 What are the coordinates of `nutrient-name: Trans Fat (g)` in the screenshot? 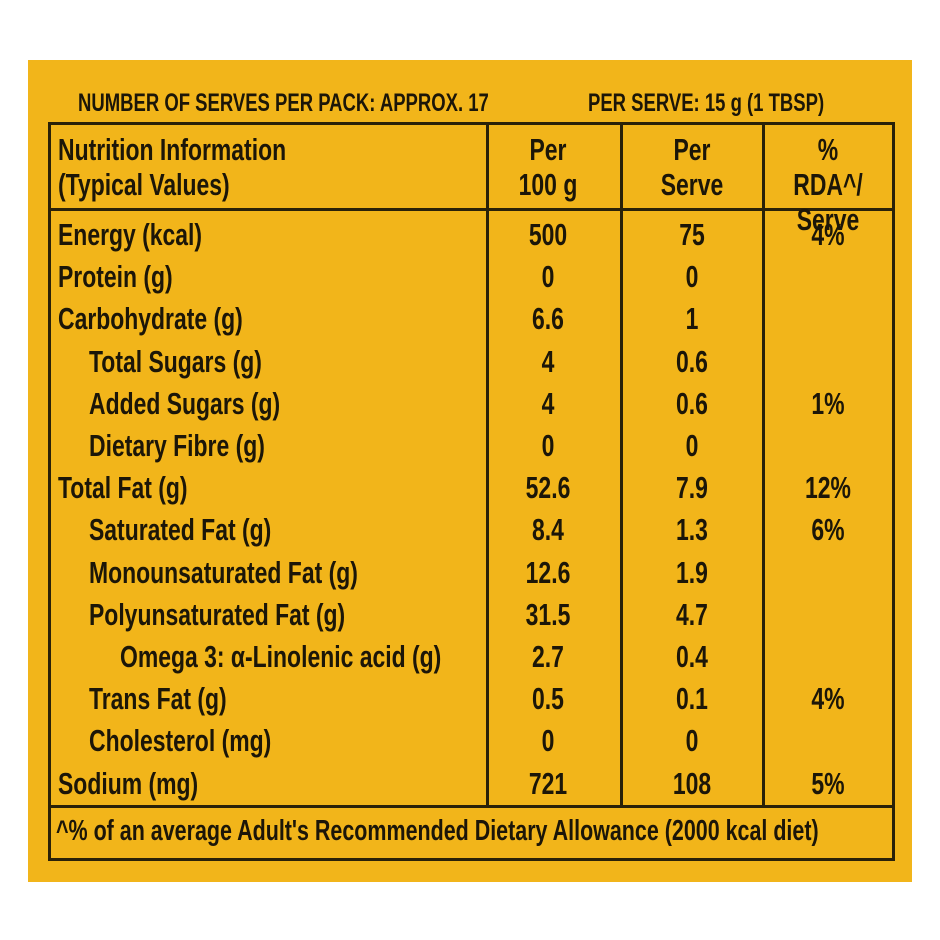 It's located at (158, 699).